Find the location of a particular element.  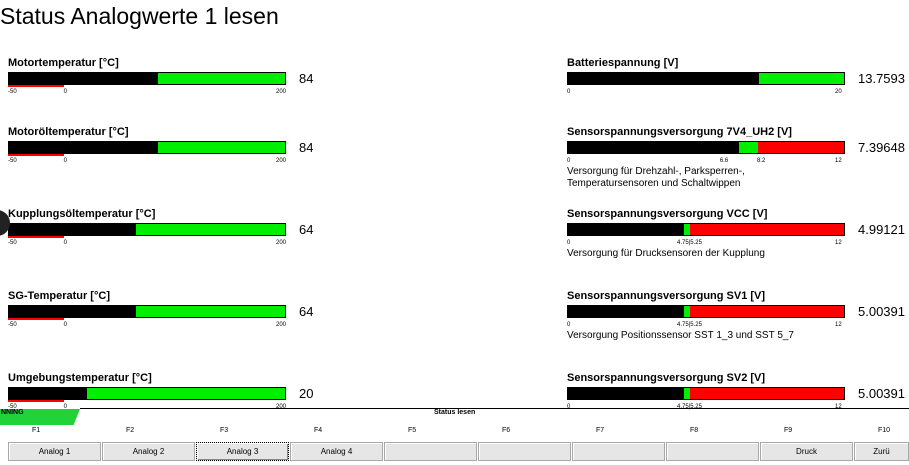

function-key-divider is located at coordinates (494, 408).